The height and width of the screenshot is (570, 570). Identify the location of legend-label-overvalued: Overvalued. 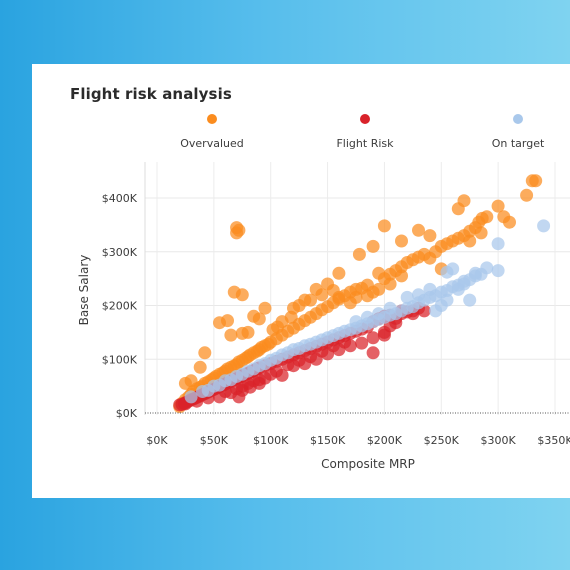
(212, 143).